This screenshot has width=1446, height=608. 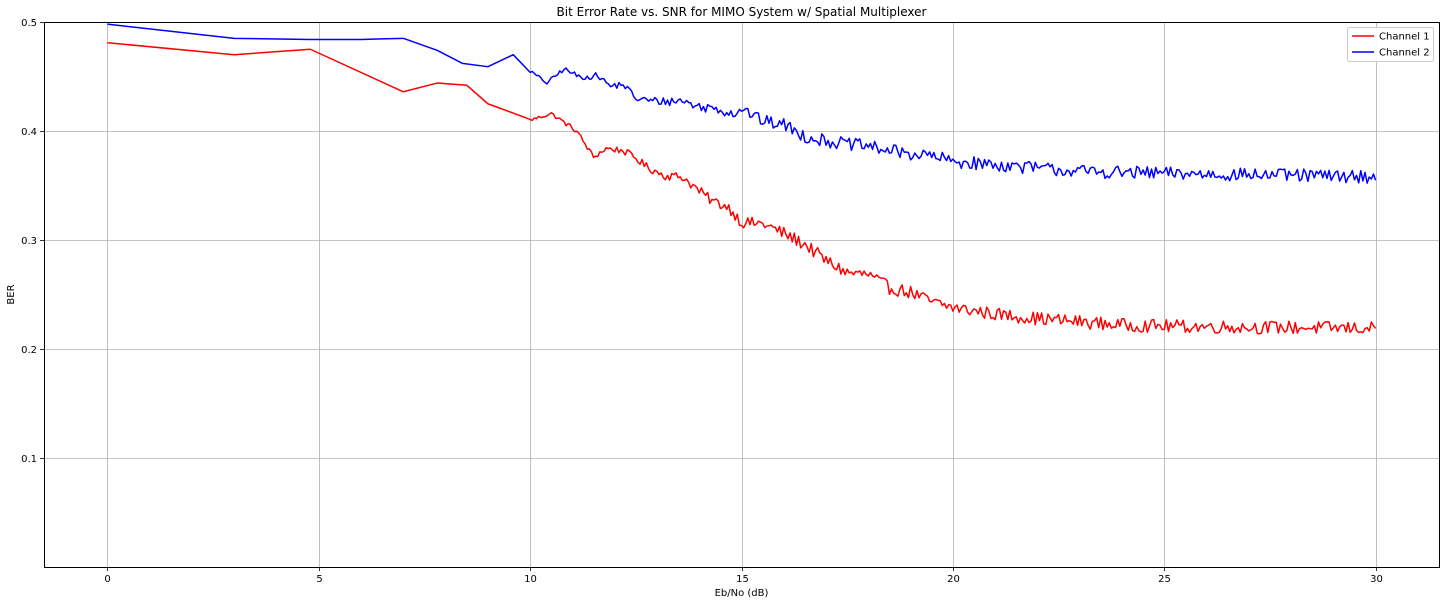 What do you see at coordinates (29, 459) in the screenshot?
I see `y-tick-label: 0.1` at bounding box center [29, 459].